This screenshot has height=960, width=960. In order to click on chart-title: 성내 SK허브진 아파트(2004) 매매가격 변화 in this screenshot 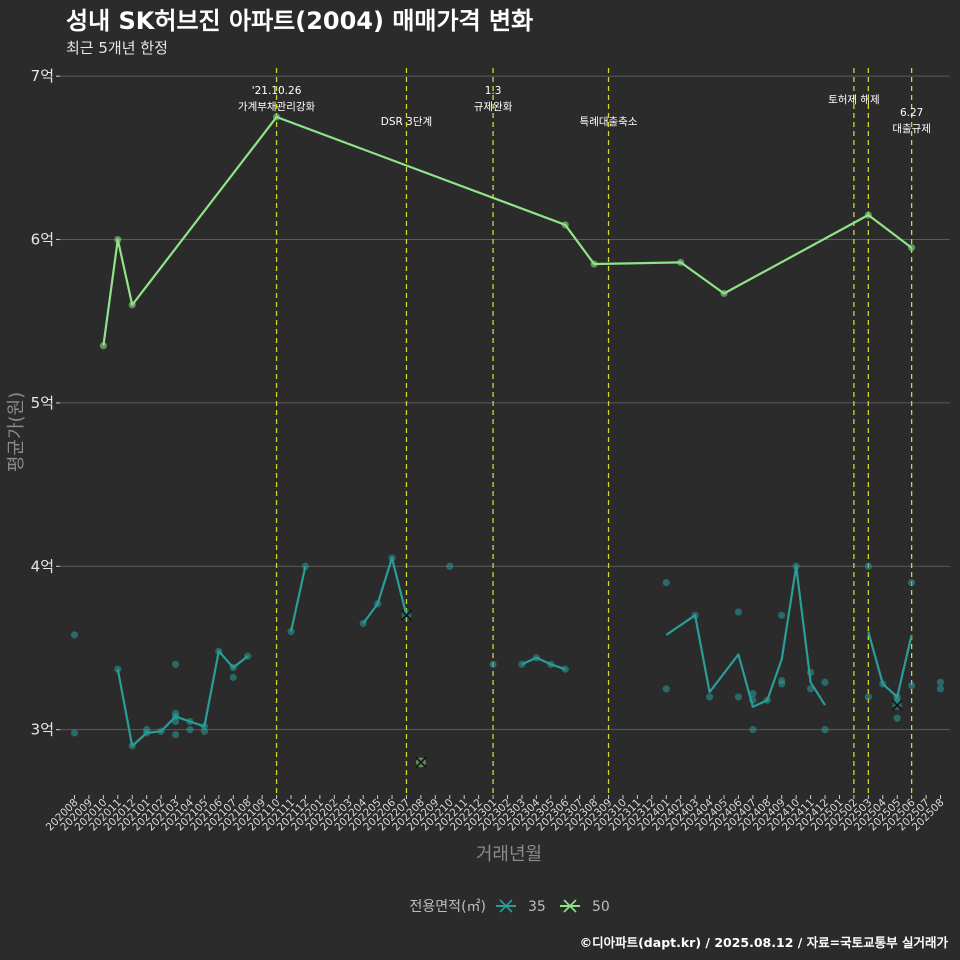, I will do `click(299, 21)`.